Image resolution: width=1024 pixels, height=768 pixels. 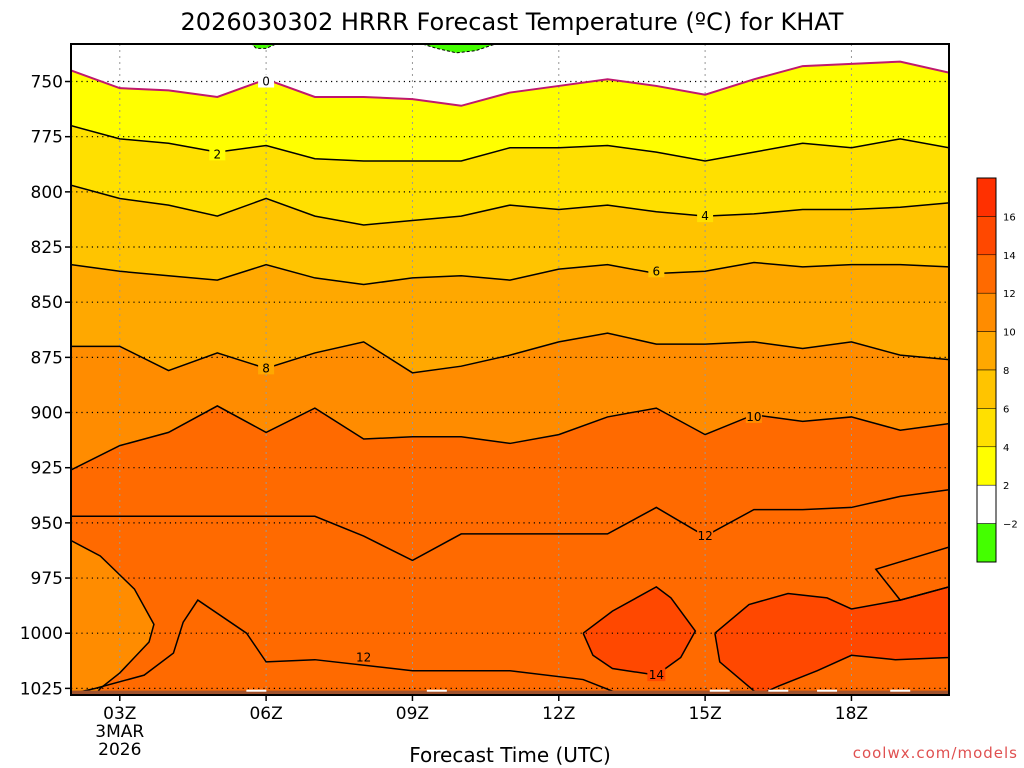 What do you see at coordinates (1006, 371) in the screenshot?
I see `colorbar-label-4: 8` at bounding box center [1006, 371].